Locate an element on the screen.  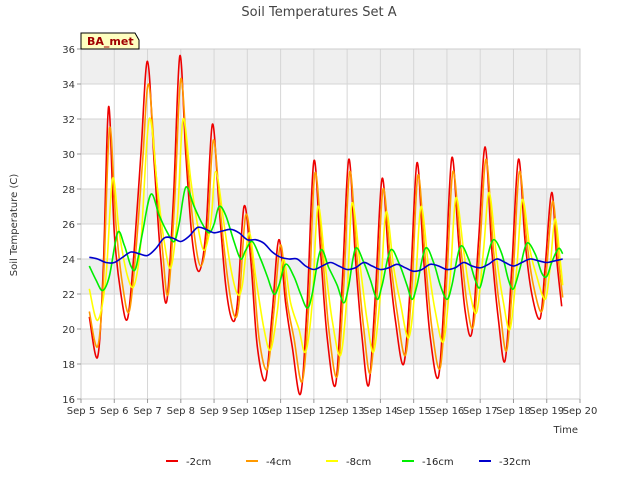
y-tick-label: 30 is located at coordinates (68, 155).